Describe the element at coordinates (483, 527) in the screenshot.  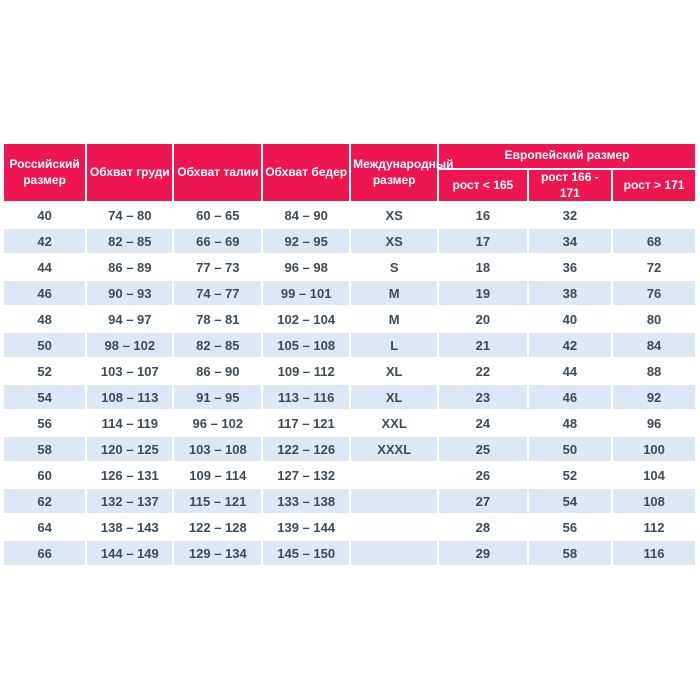
I see `table-cell: 28` at that location.